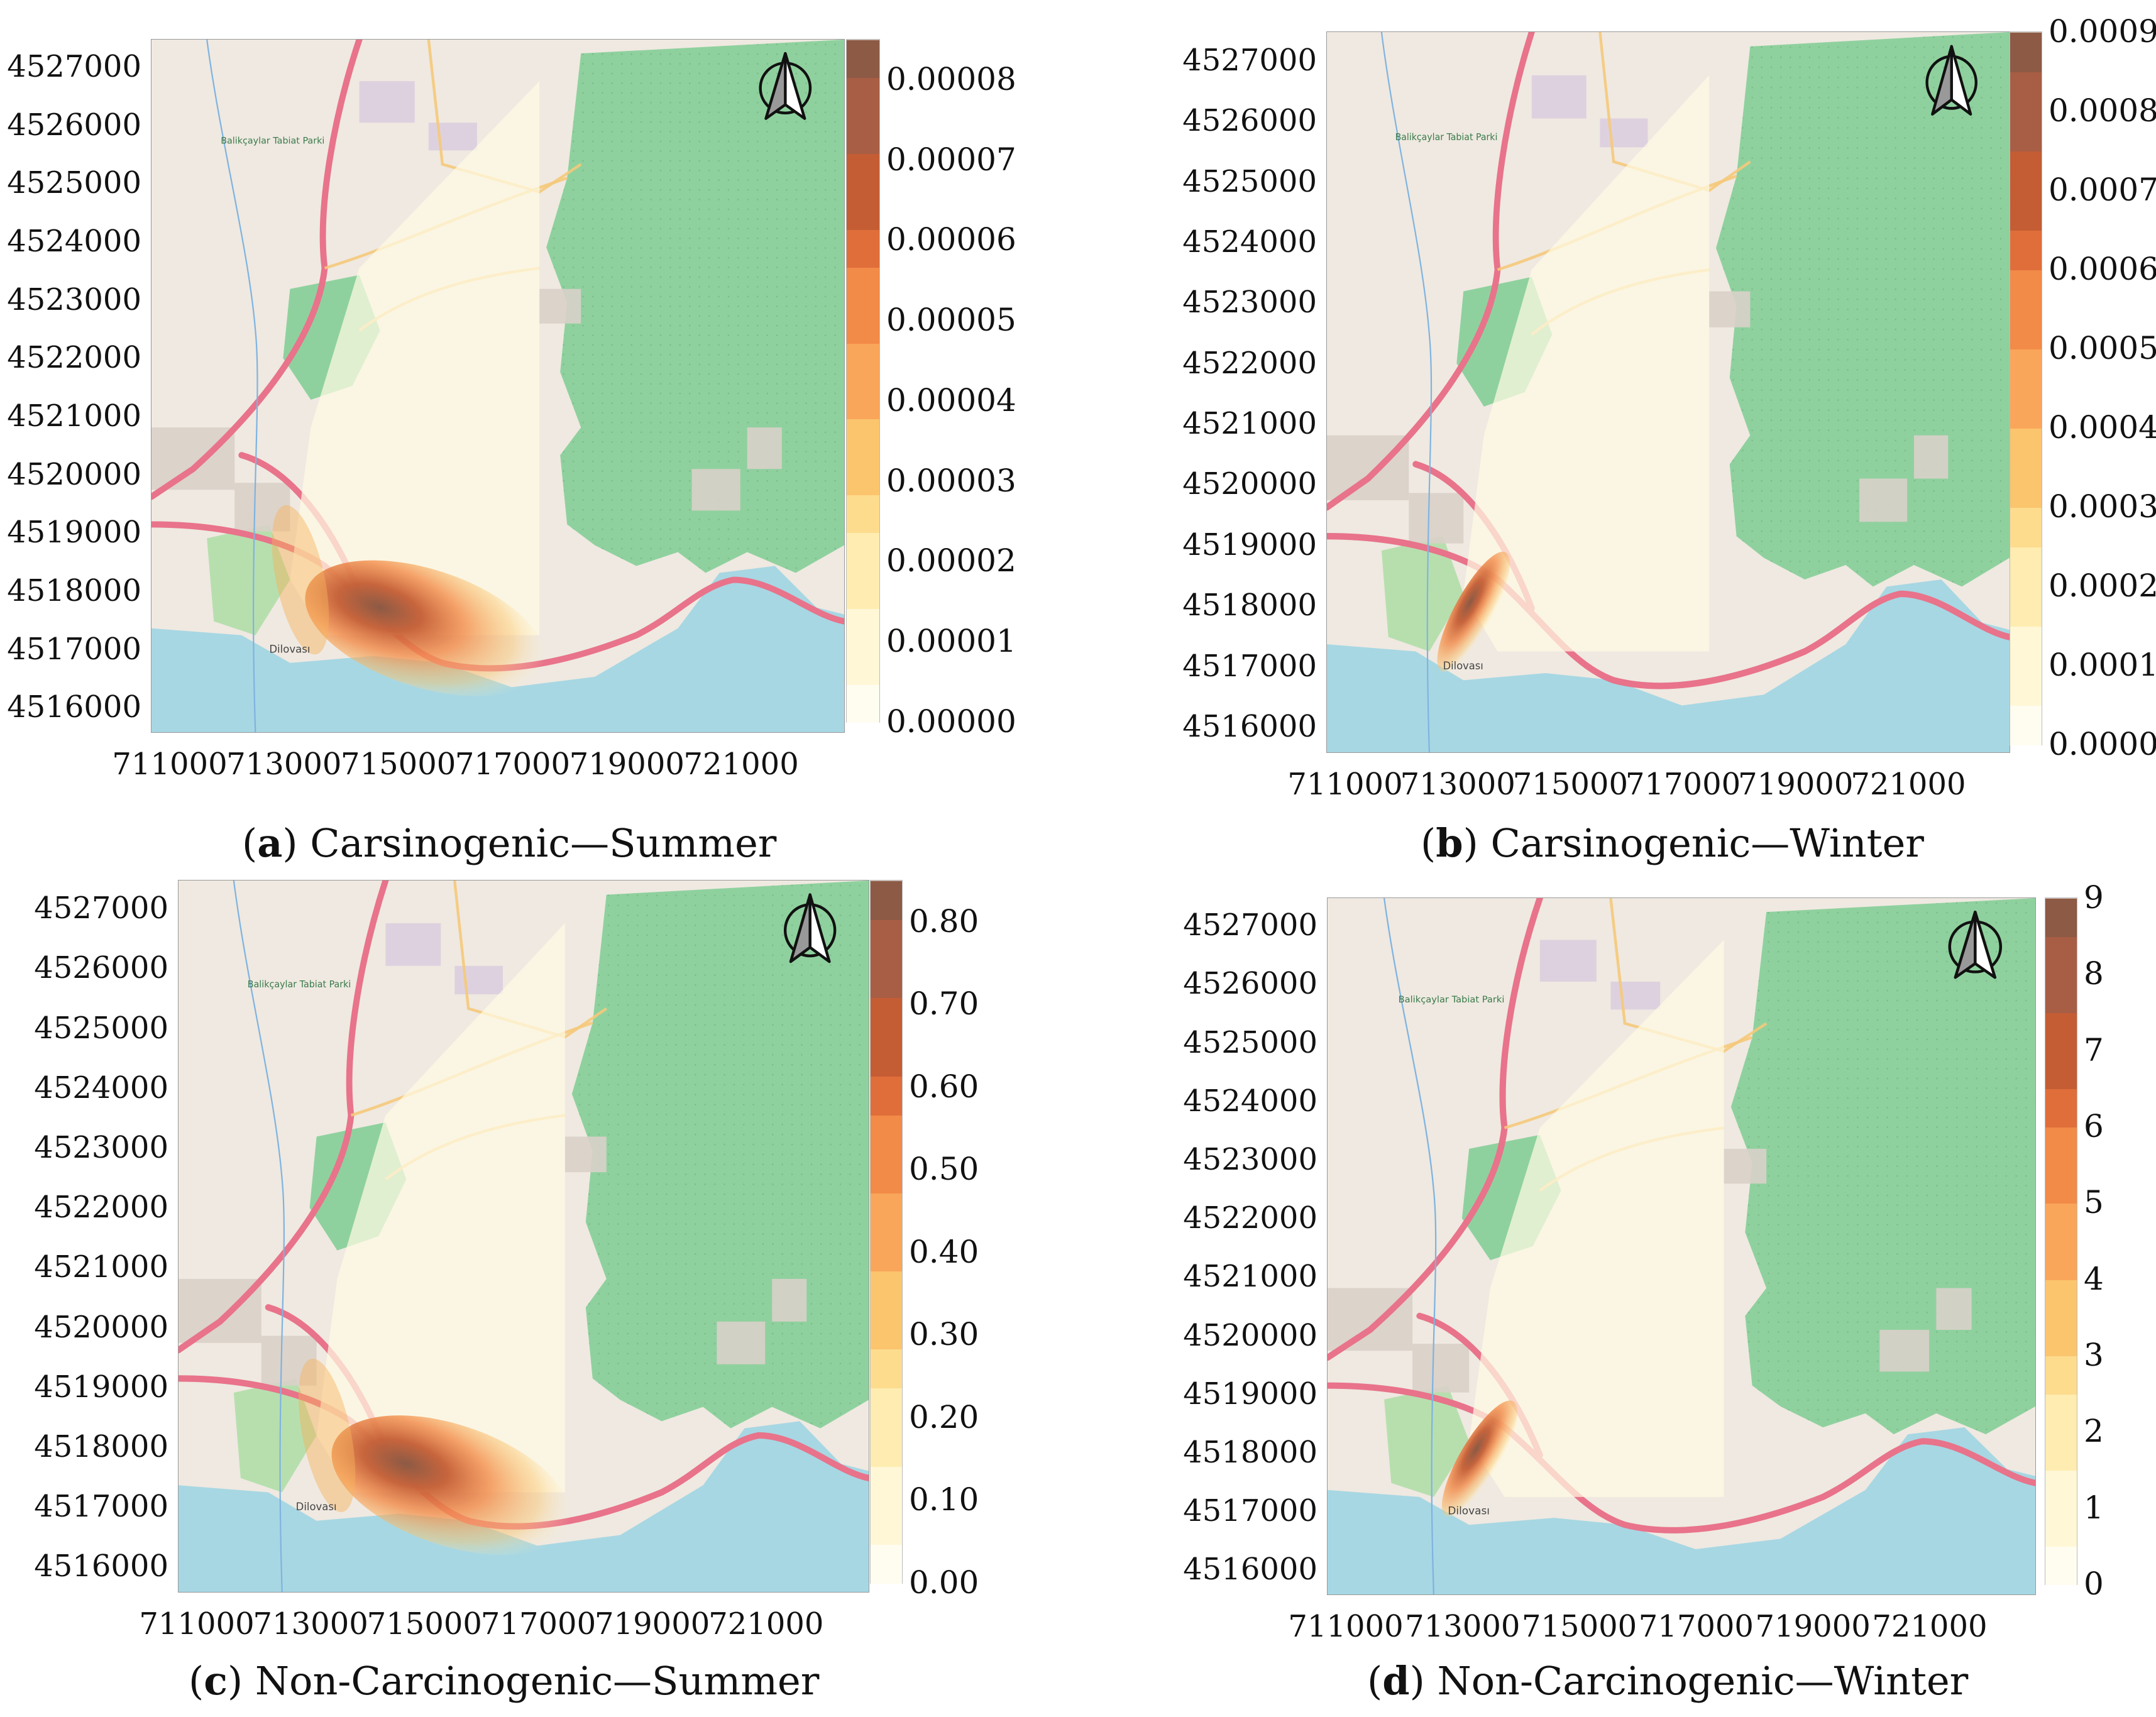 This screenshot has height=1717, width=2156. What do you see at coordinates (1250, 1101) in the screenshot?
I see `y-tick-label: 4524000` at bounding box center [1250, 1101].